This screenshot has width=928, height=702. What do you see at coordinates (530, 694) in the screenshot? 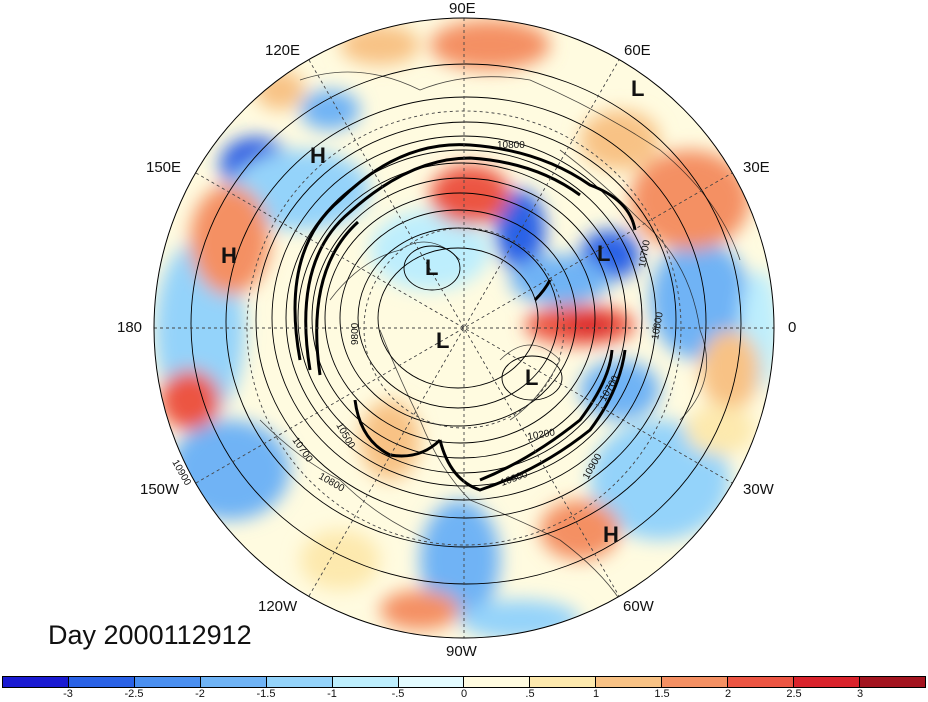
I see `colorbar-tick-label: .5` at bounding box center [530, 694].